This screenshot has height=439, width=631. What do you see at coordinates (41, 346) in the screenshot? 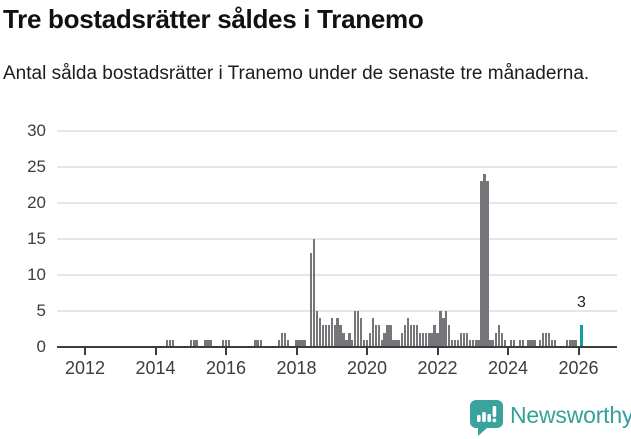
I see `y-axis-label-0: 0` at bounding box center [41, 346].